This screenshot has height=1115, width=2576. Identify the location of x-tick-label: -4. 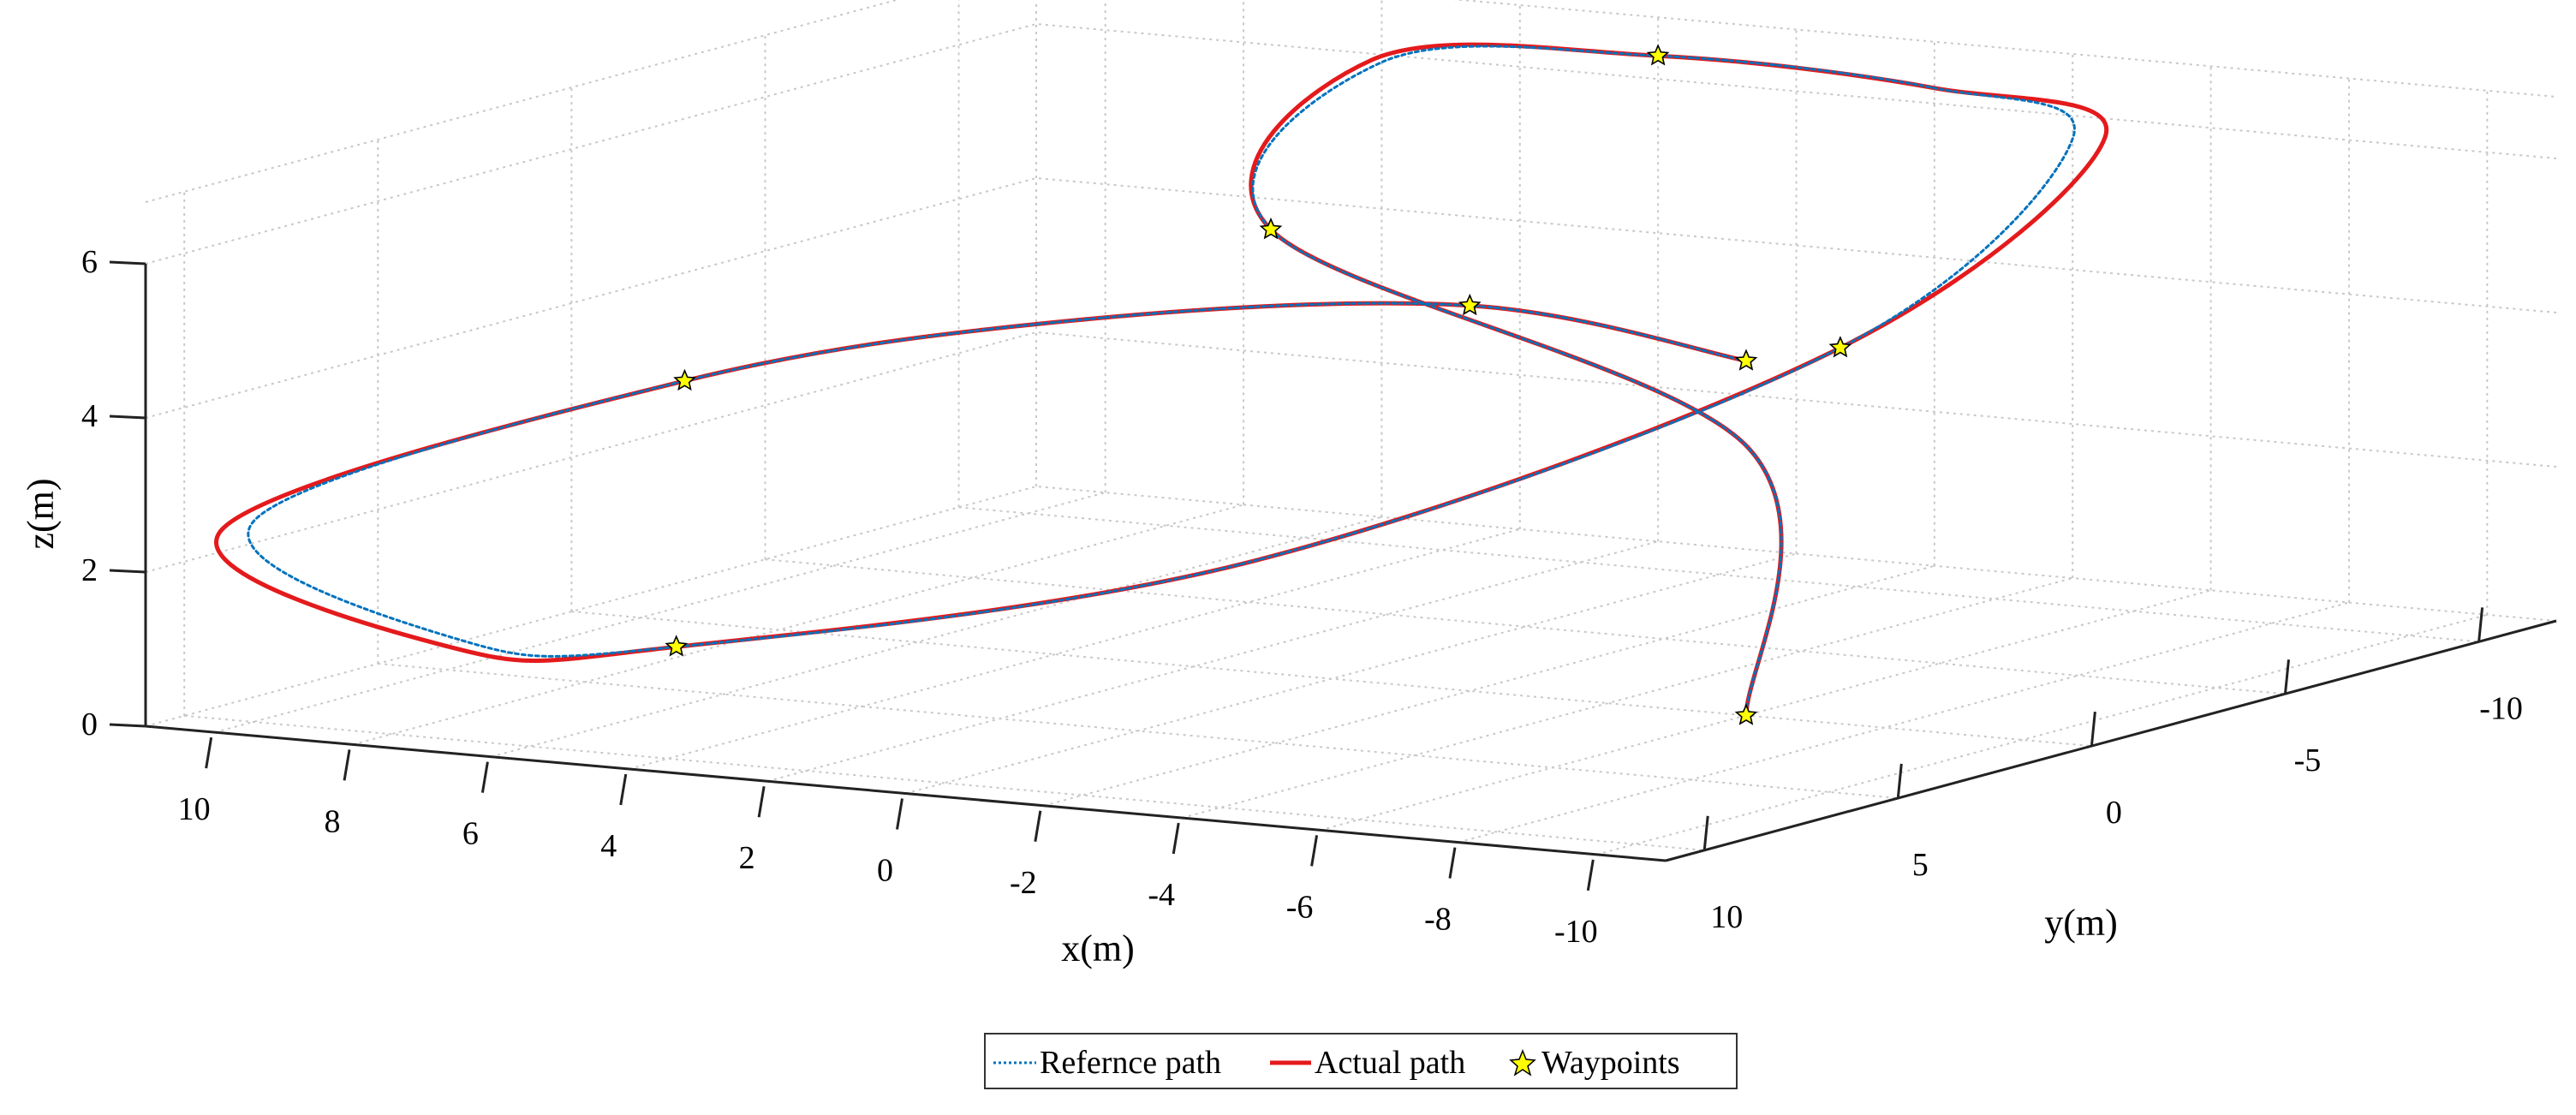
(1161, 895).